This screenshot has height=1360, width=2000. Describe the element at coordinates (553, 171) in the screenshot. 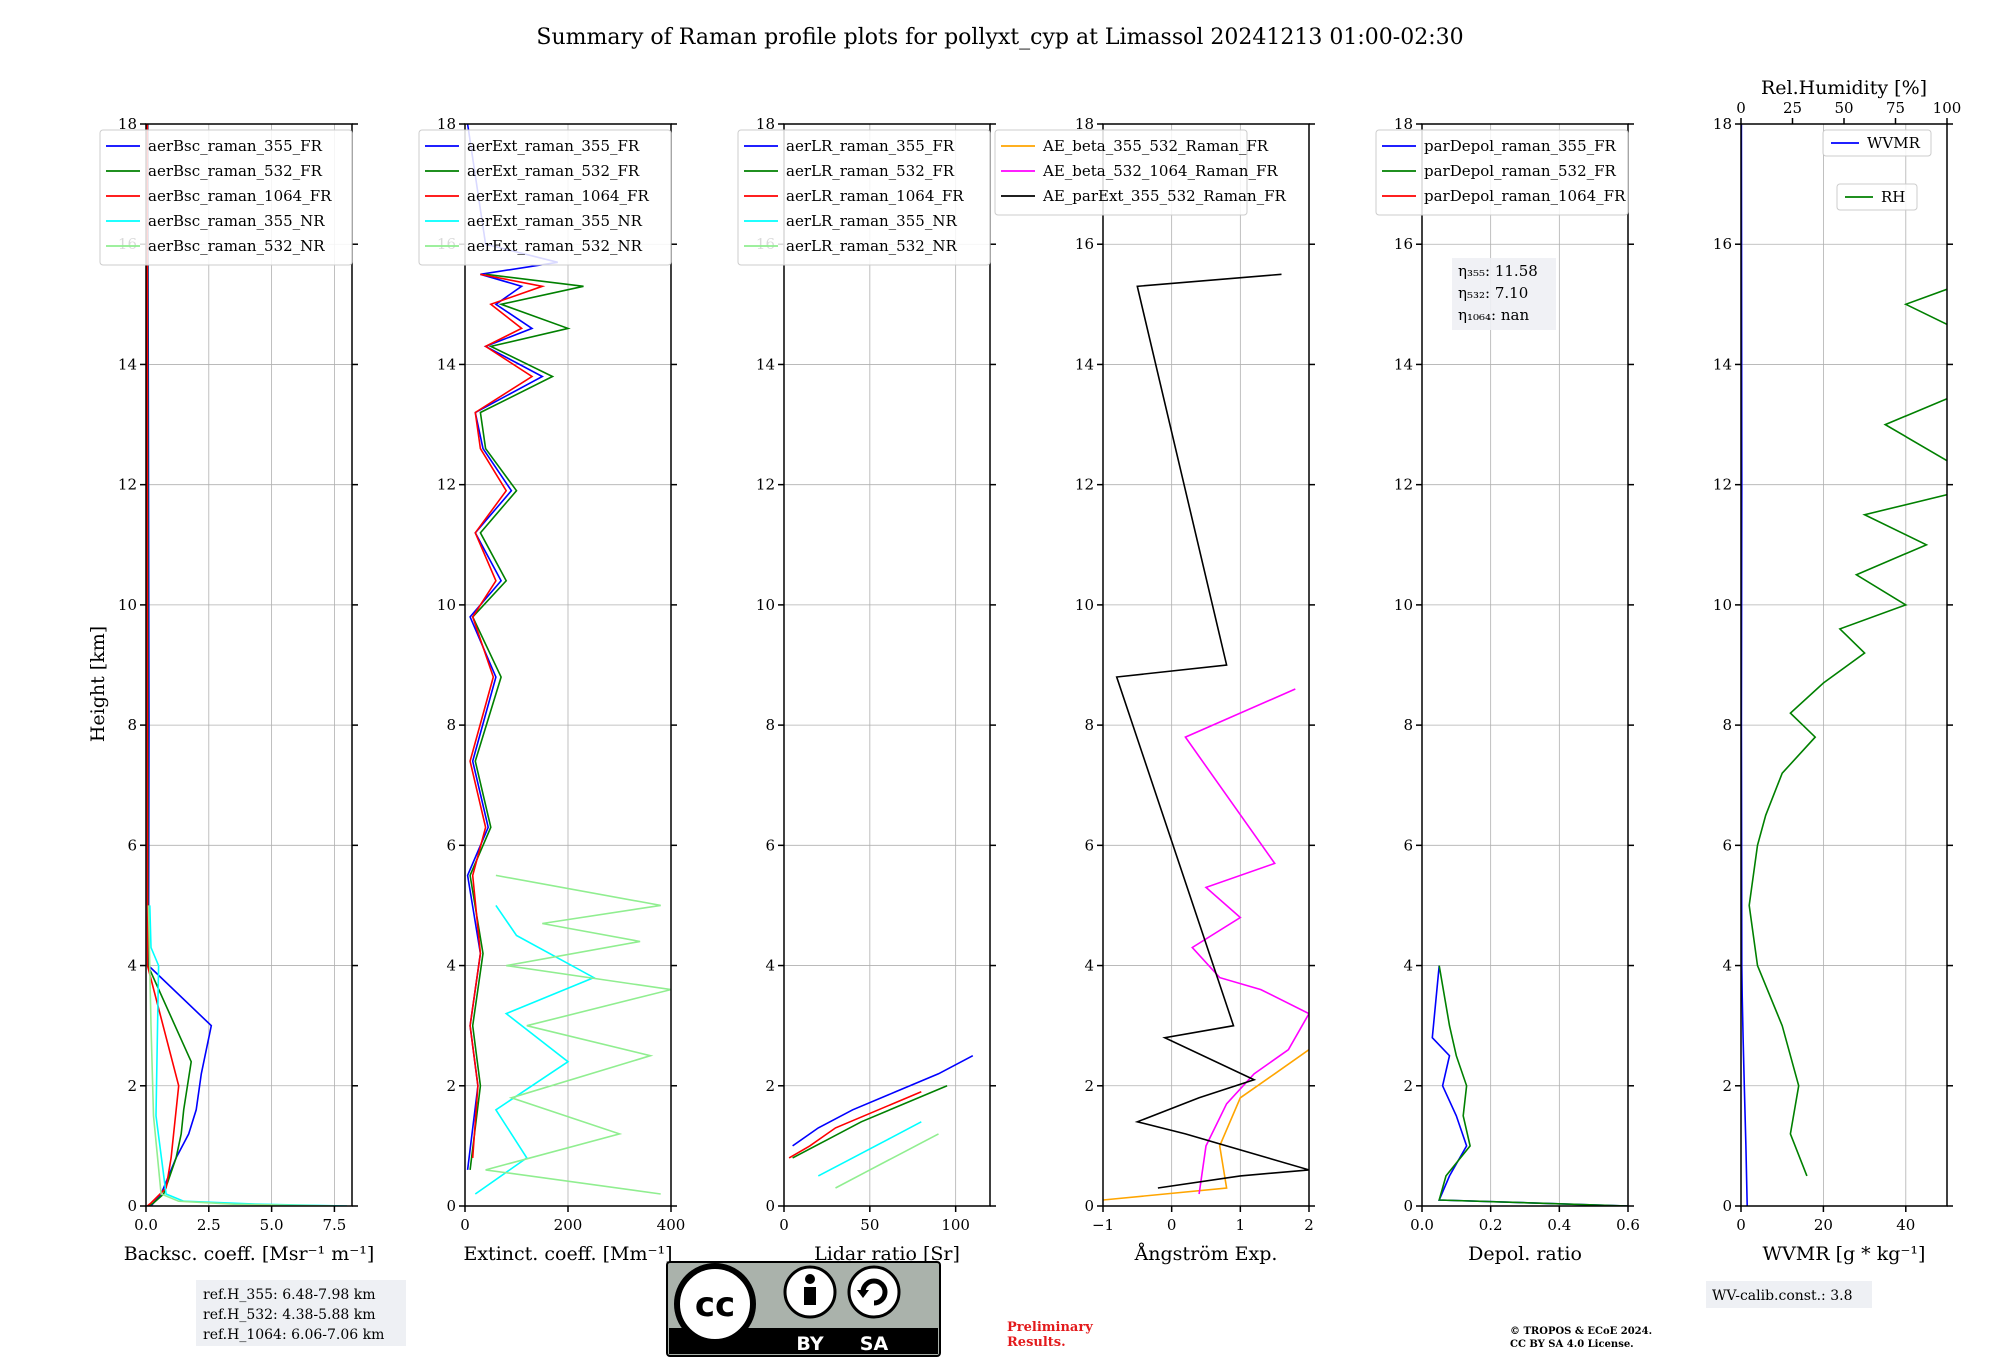

I see `legend-entry: aerExt_raman_532_FR` at that location.